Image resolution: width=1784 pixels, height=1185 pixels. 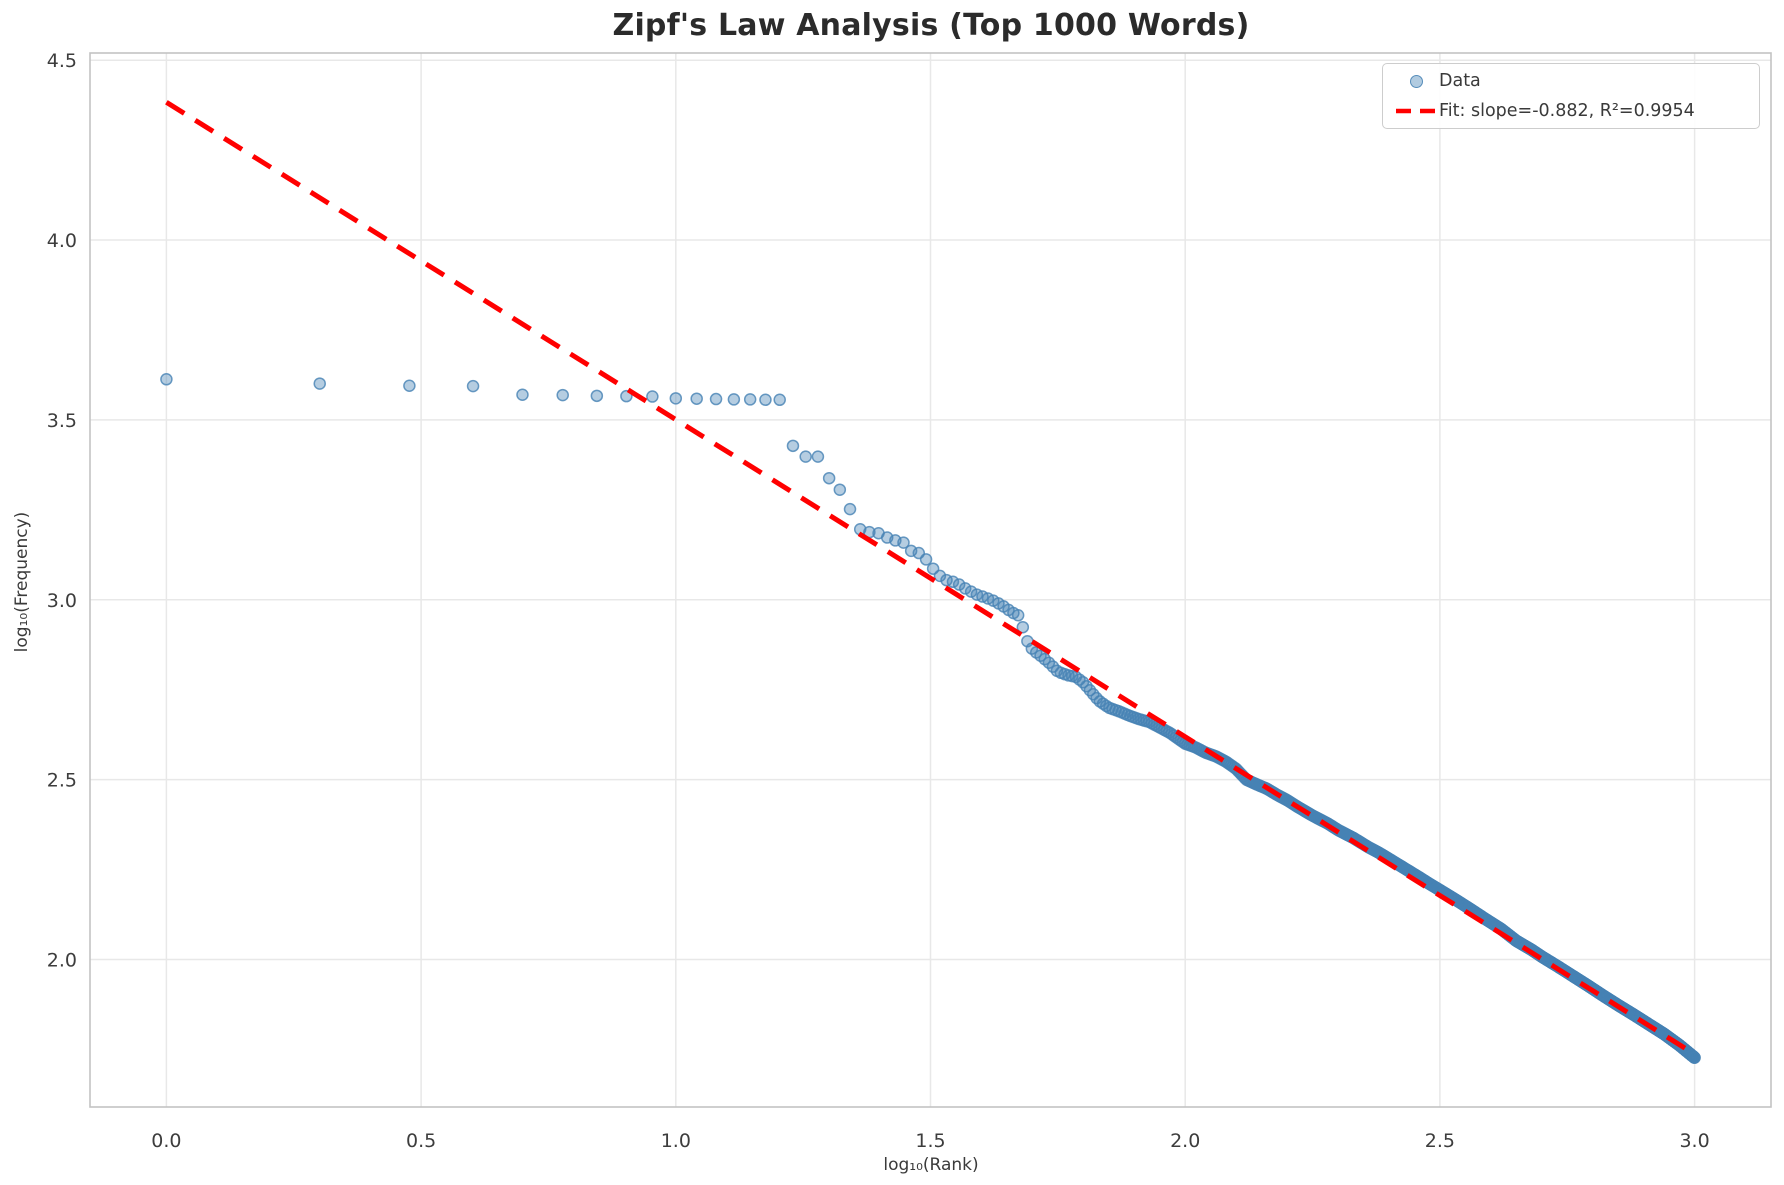 I want to click on legend-data-item: Data, so click(x=1571, y=81).